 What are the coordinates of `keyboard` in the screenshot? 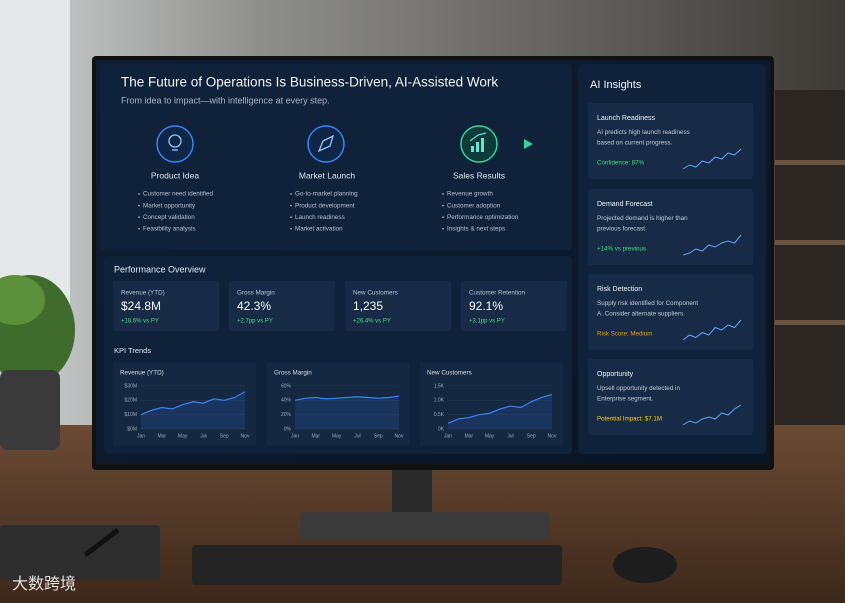 It's located at (377, 565).